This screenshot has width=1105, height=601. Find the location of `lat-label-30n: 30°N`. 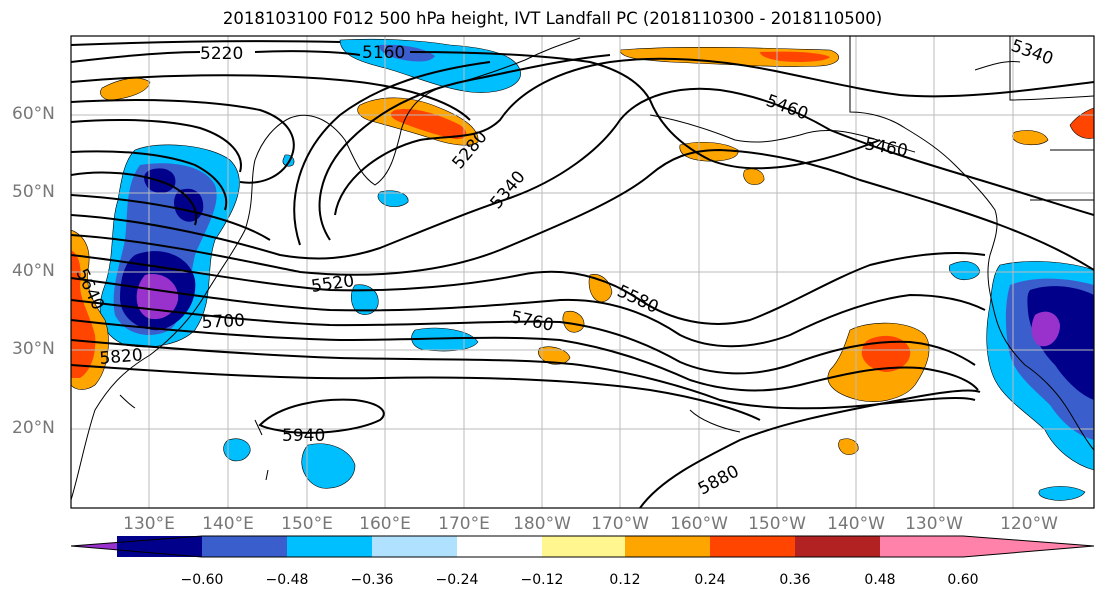

lat-label-30n: 30°N is located at coordinates (33, 349).